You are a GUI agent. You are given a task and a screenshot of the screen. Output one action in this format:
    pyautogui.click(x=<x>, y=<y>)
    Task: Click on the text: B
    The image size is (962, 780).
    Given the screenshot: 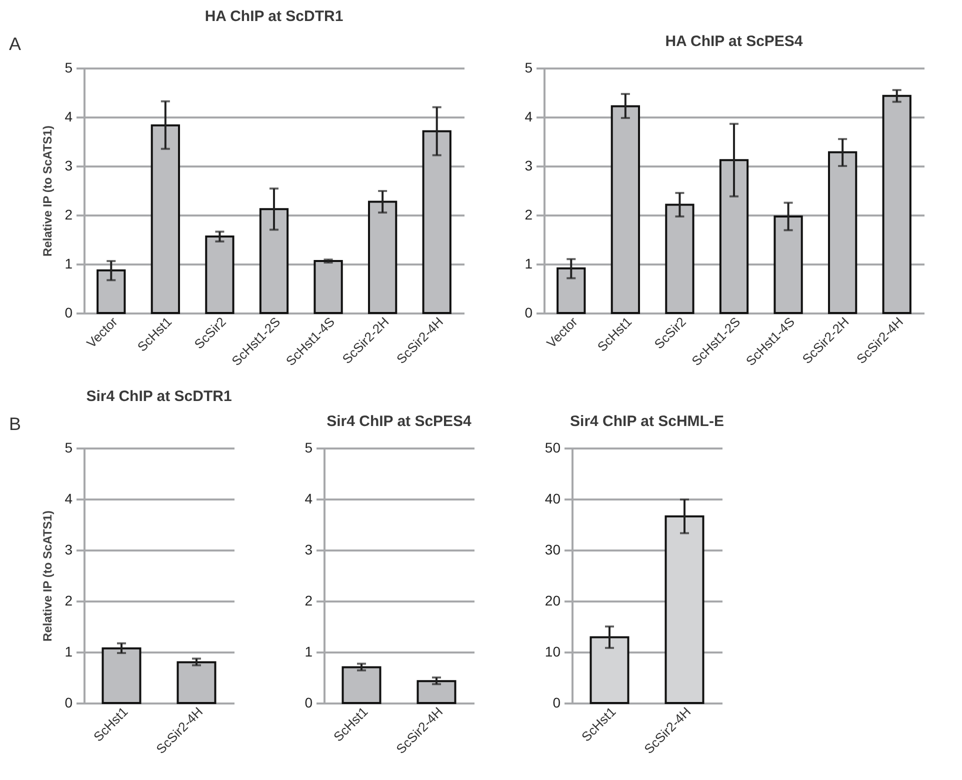 What is the action you would take?
    pyautogui.click(x=15, y=424)
    